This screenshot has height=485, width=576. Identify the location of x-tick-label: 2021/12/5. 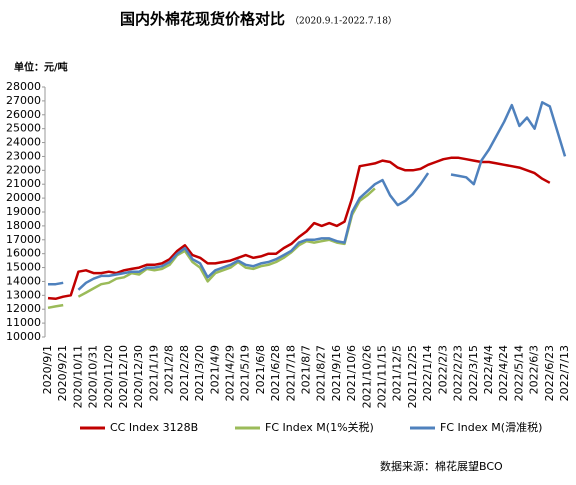
(397, 373).